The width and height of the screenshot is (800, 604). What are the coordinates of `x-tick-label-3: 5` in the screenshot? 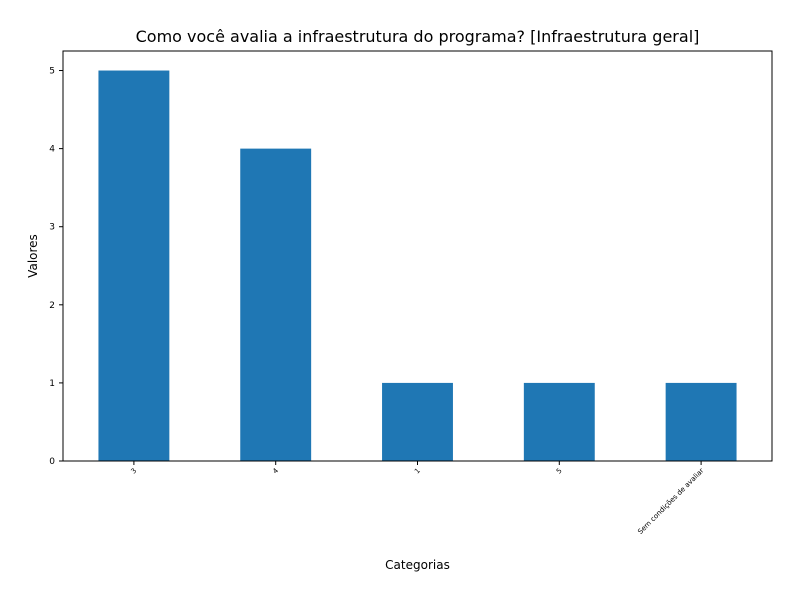 It's located at (559, 471).